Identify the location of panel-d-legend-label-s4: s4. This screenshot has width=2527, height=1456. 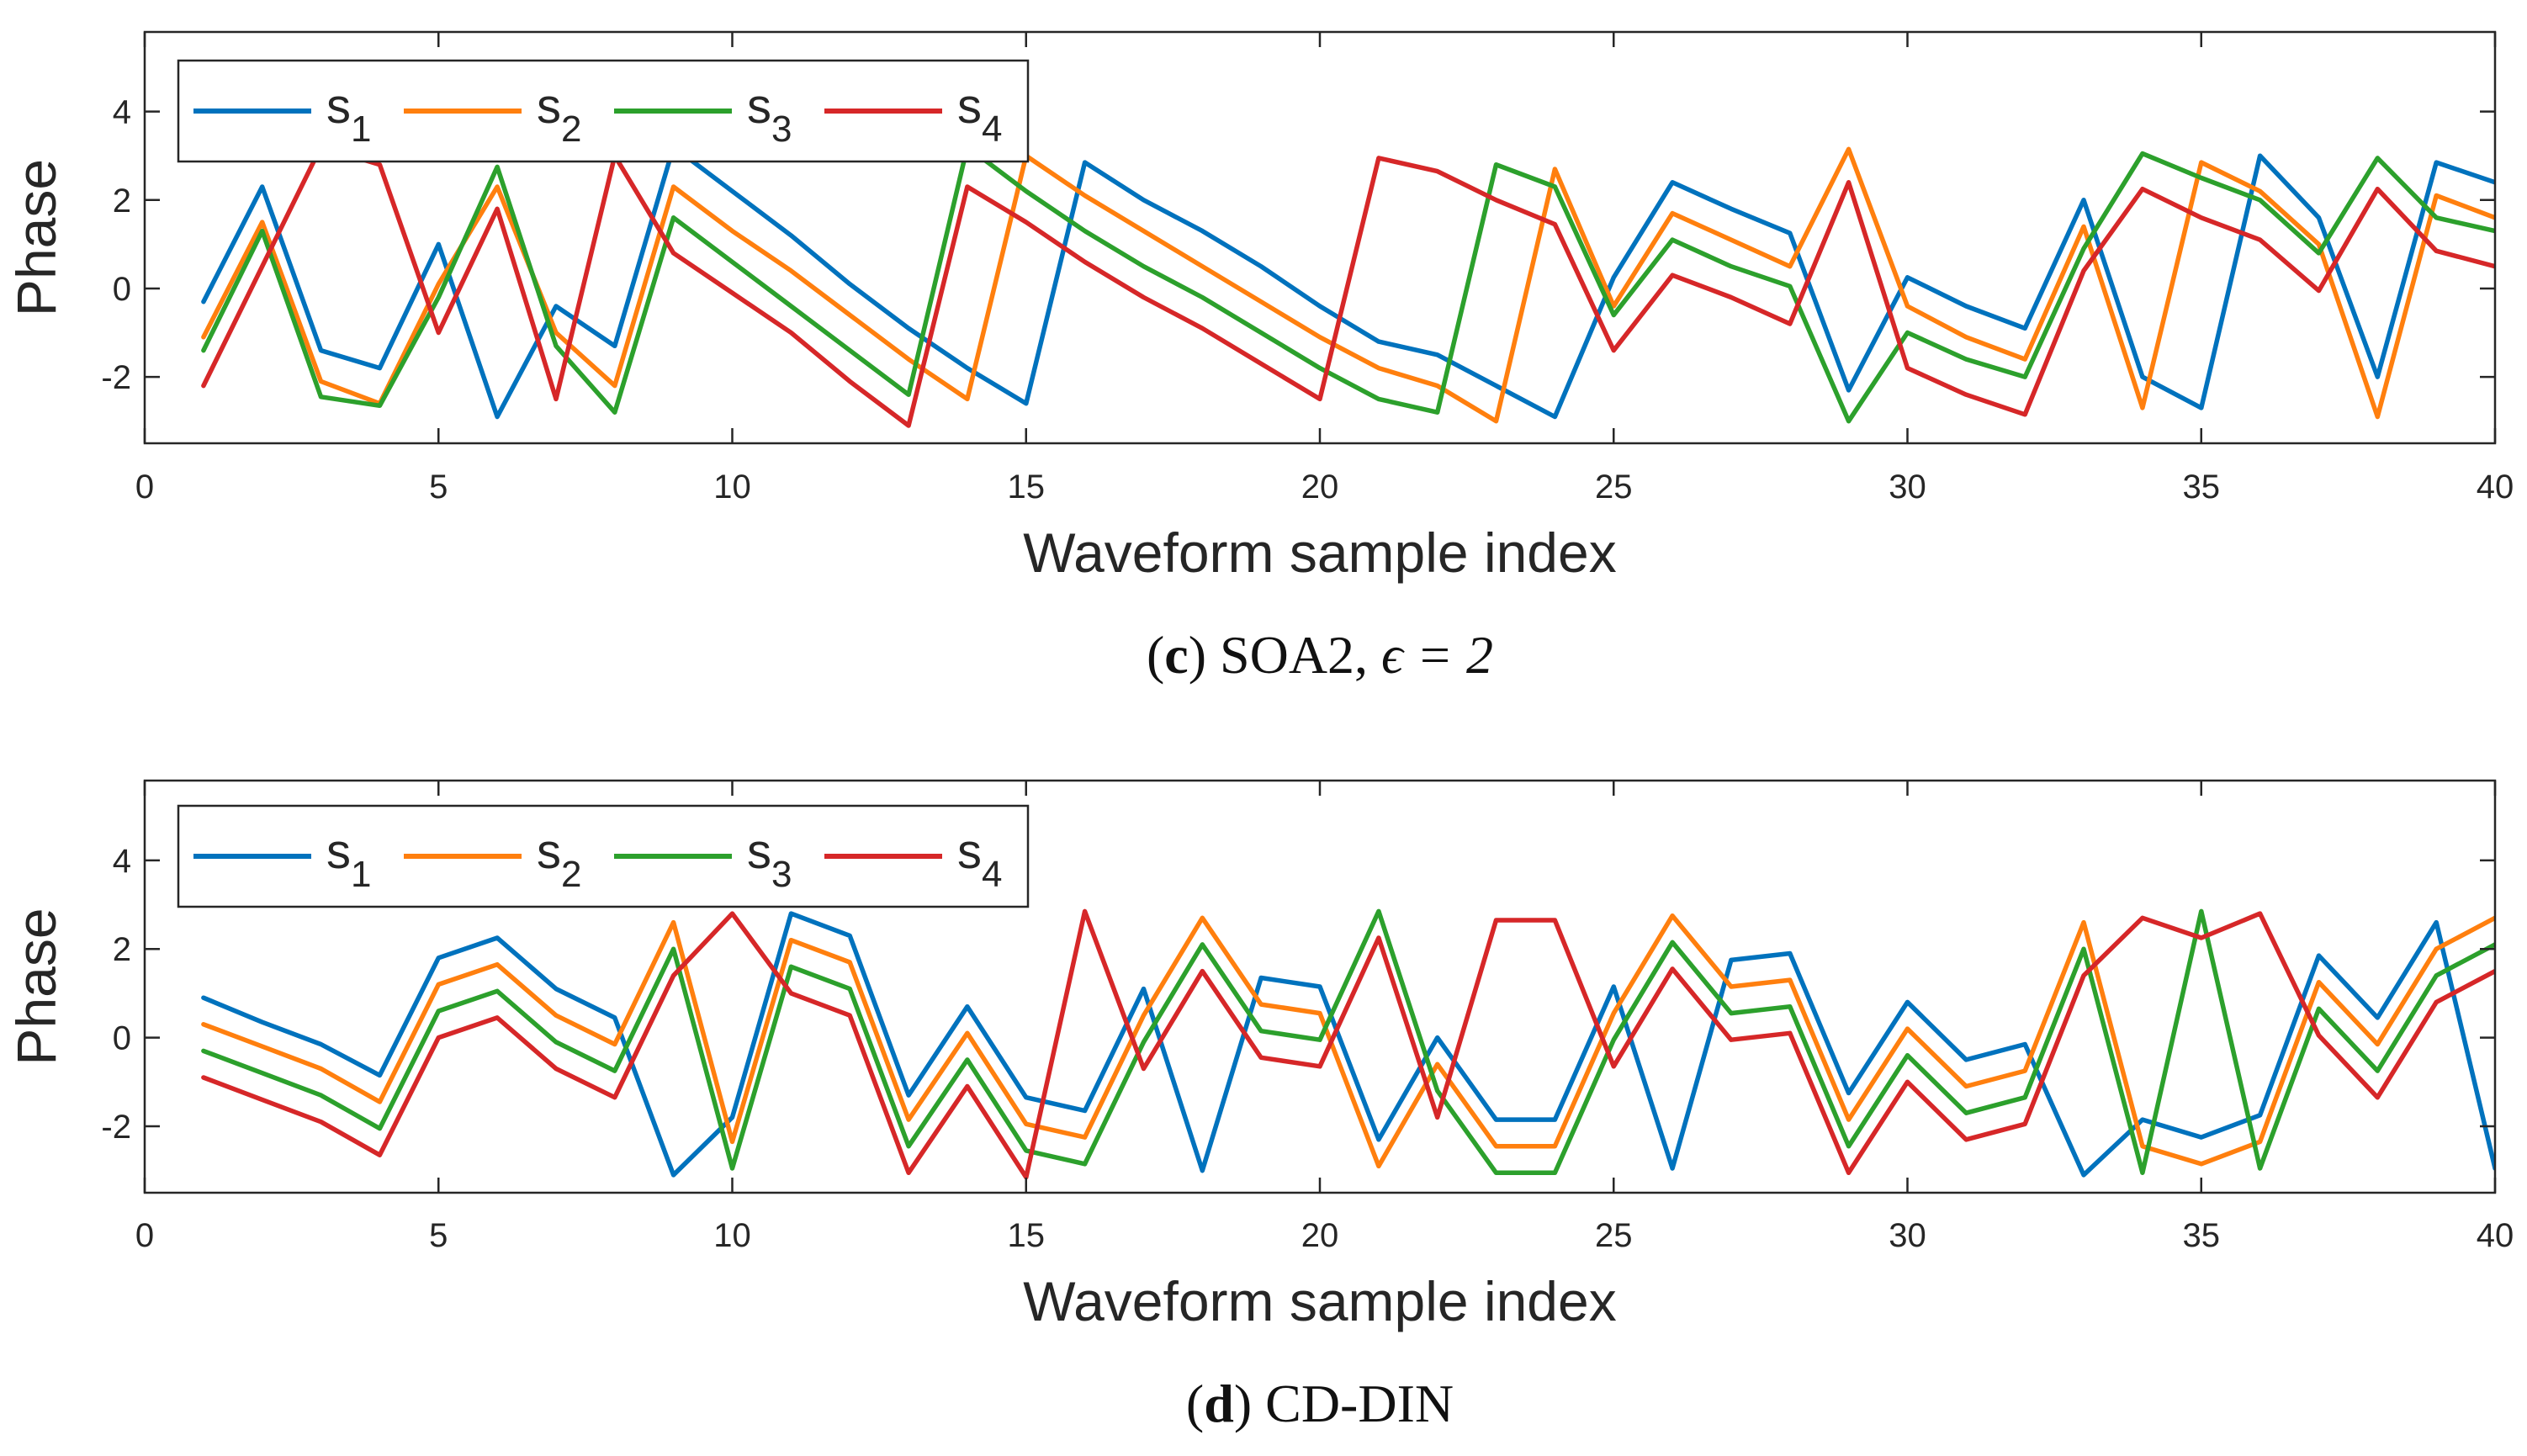
(979, 859).